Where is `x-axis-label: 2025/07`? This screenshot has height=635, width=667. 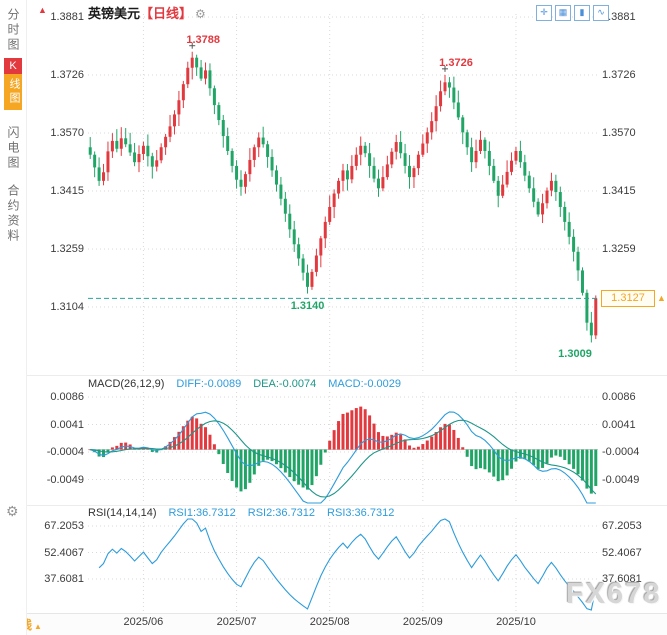 x-axis-label: 2025/07 is located at coordinates (236, 622).